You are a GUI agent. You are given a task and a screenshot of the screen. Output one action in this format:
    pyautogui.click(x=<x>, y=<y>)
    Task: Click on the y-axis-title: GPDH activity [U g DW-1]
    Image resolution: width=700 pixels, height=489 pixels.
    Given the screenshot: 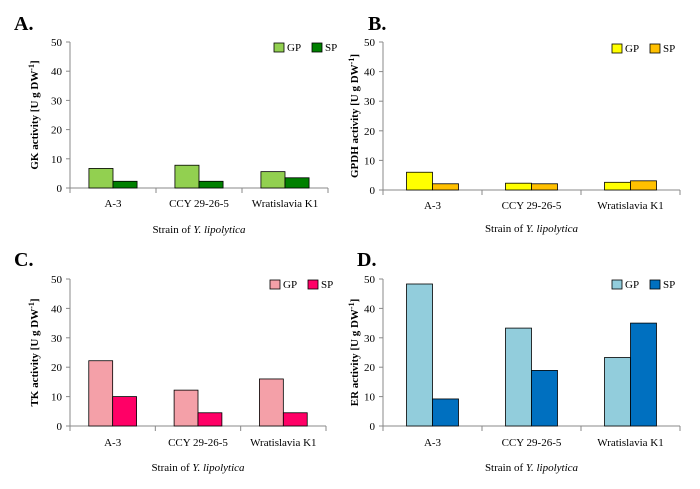 What is the action you would take?
    pyautogui.click(x=354, y=116)
    